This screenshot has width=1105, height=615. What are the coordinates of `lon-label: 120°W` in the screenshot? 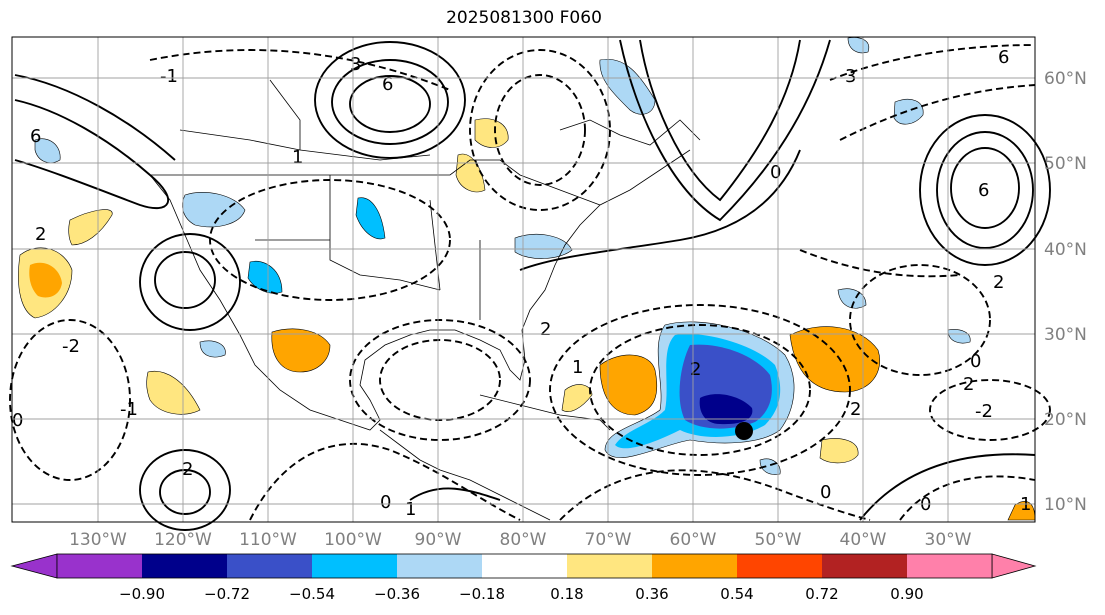 It's located at (183, 540).